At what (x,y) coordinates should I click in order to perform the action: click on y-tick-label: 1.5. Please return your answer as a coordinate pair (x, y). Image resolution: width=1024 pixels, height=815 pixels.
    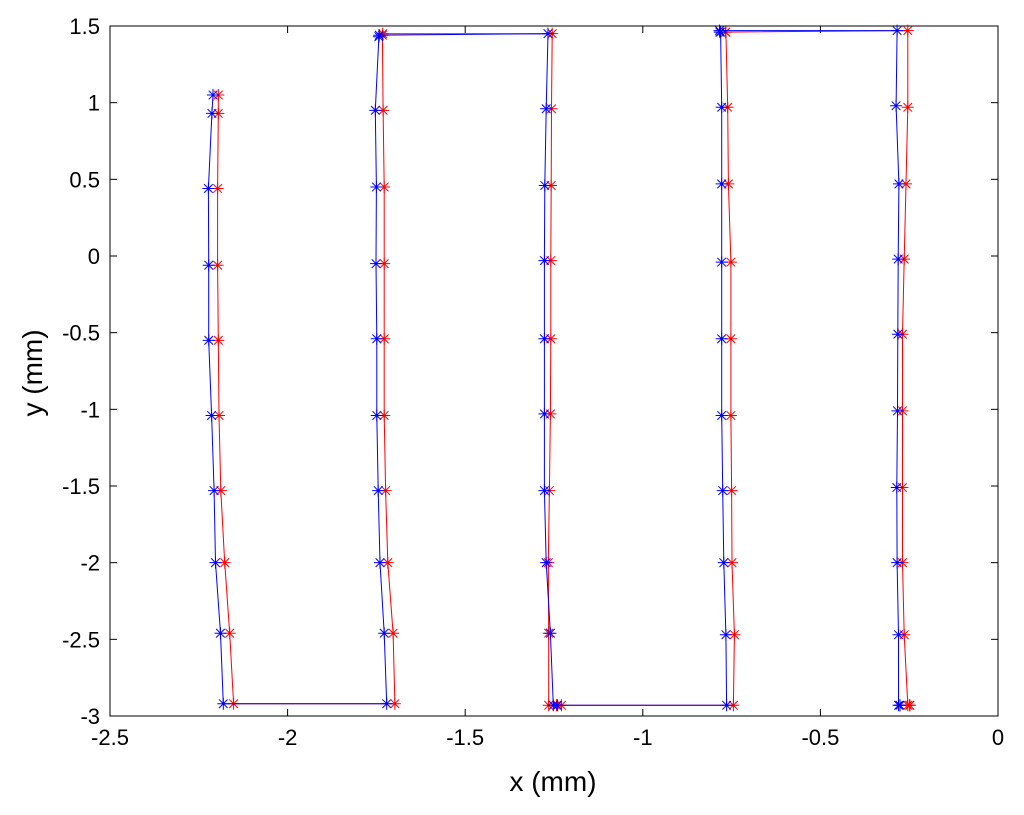
    Looking at the image, I should click on (84, 26).